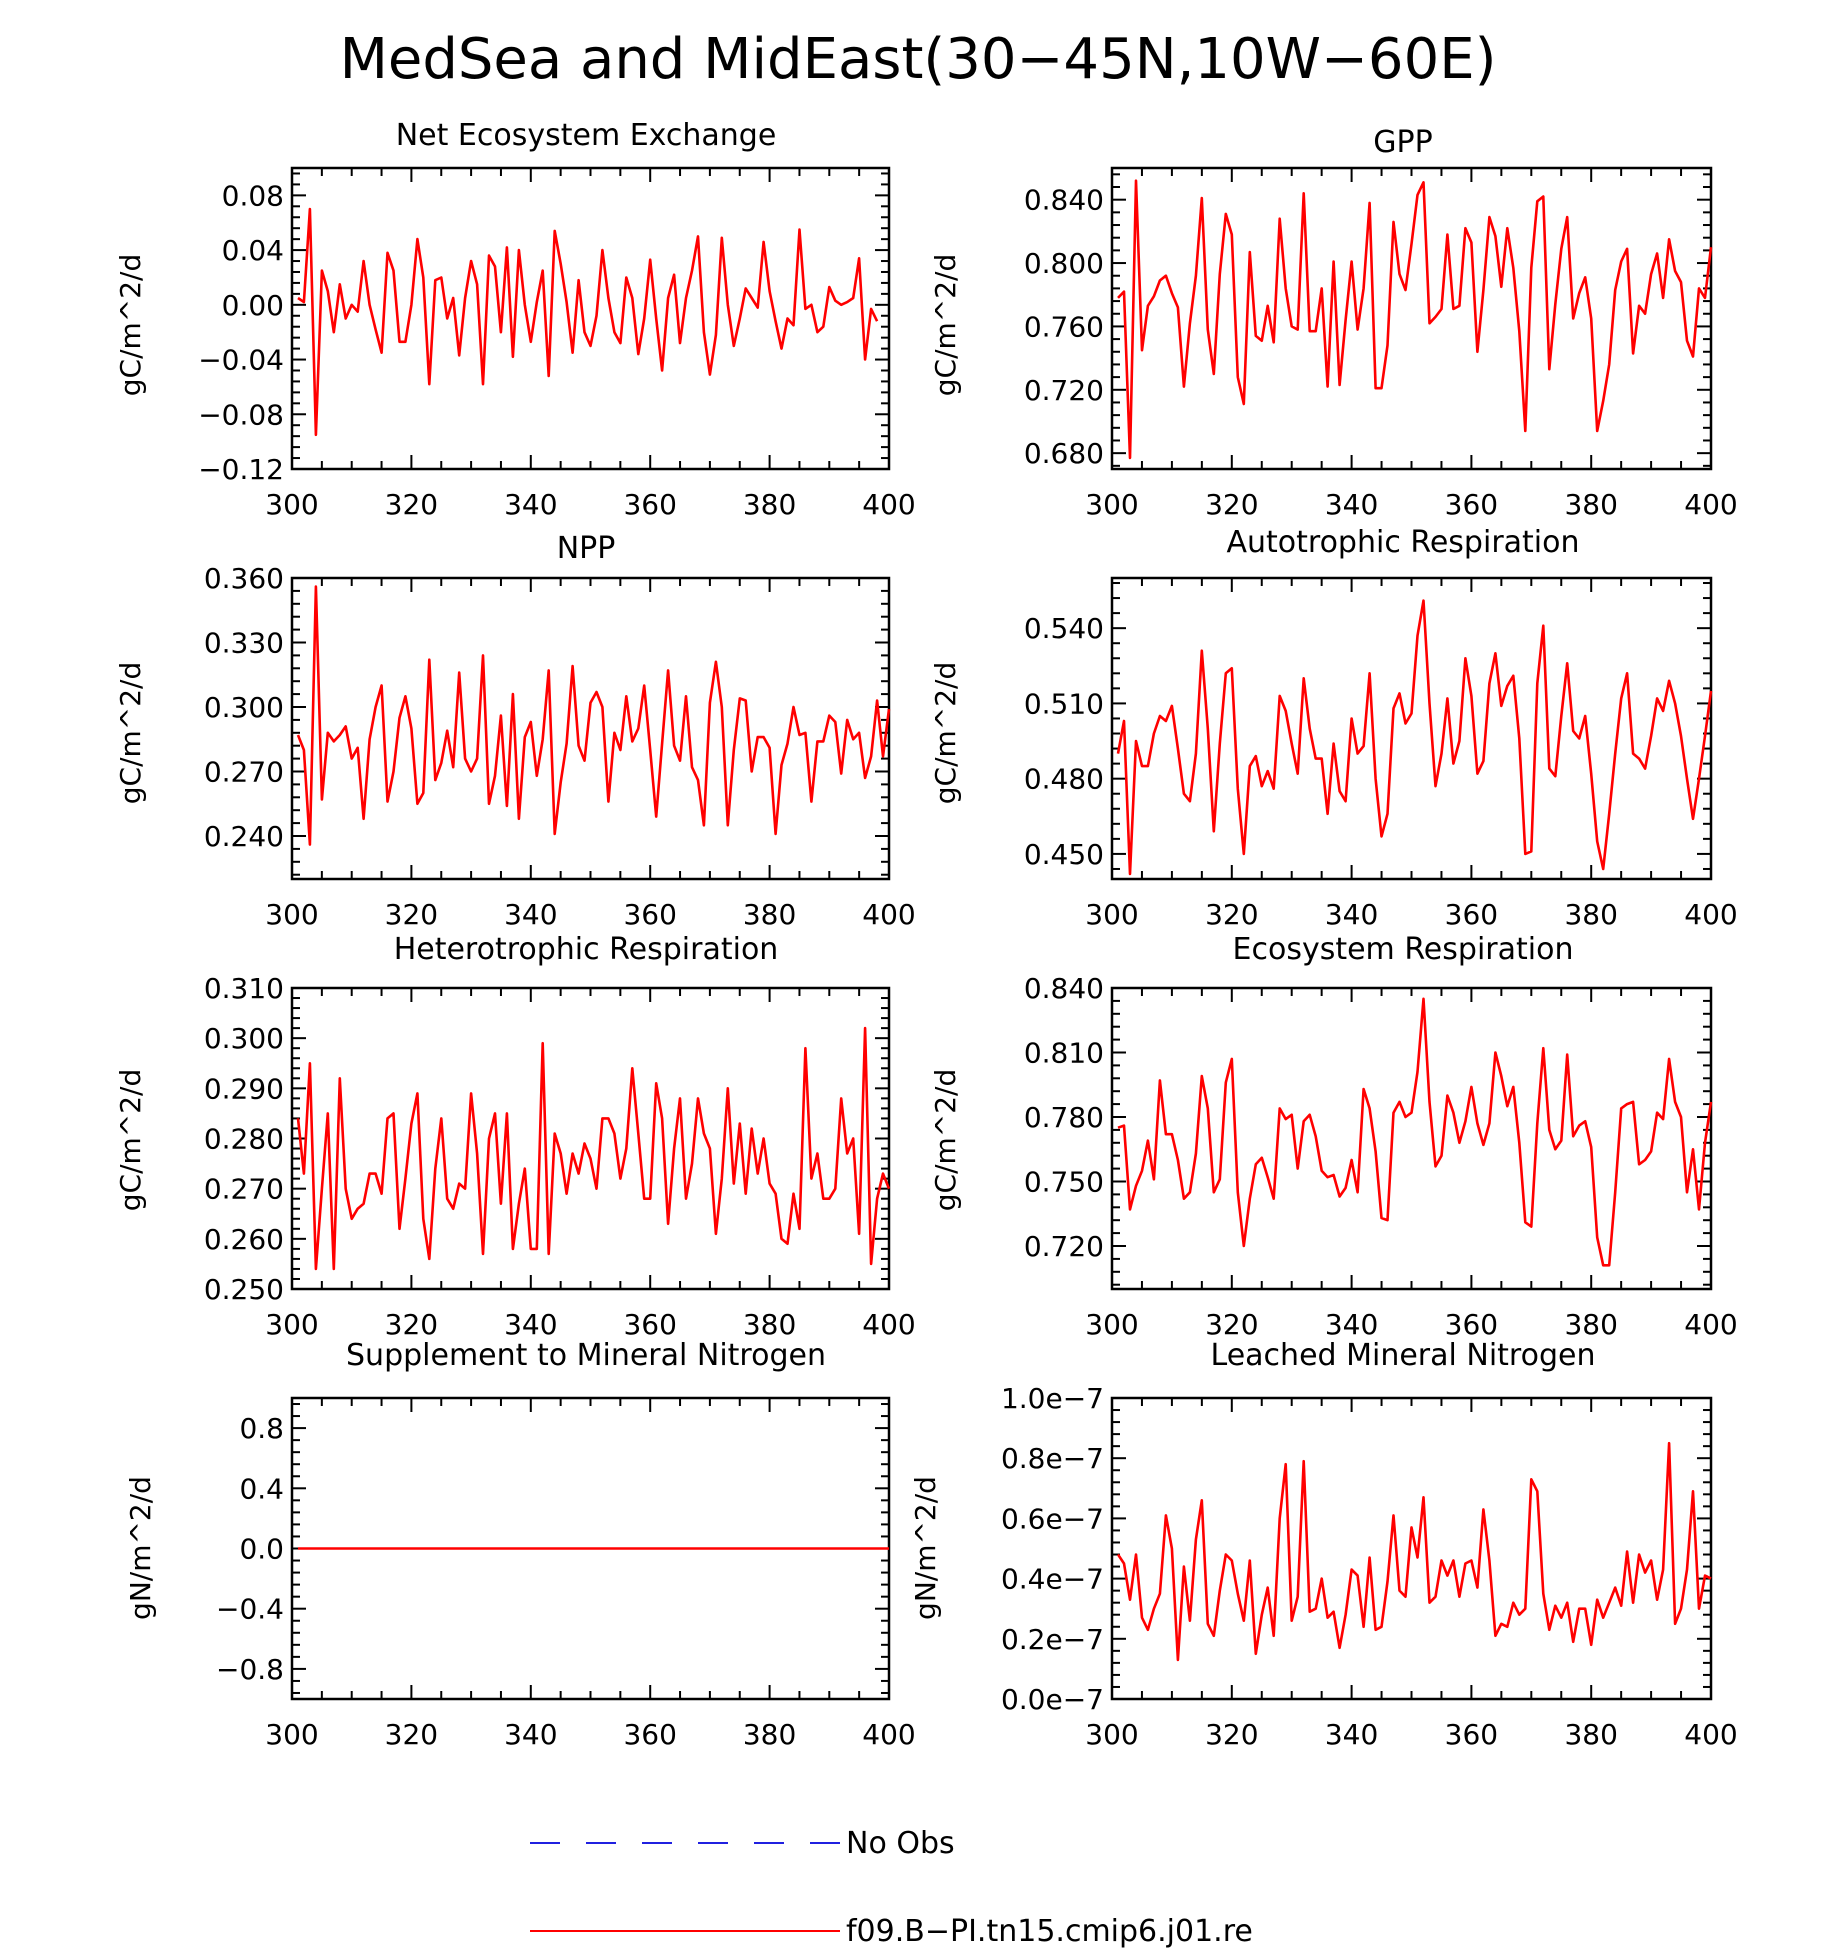 Image resolution: width=1836 pixels, height=1948 pixels. I want to click on panel-title: Autotrophic Respiration, so click(1402, 542).